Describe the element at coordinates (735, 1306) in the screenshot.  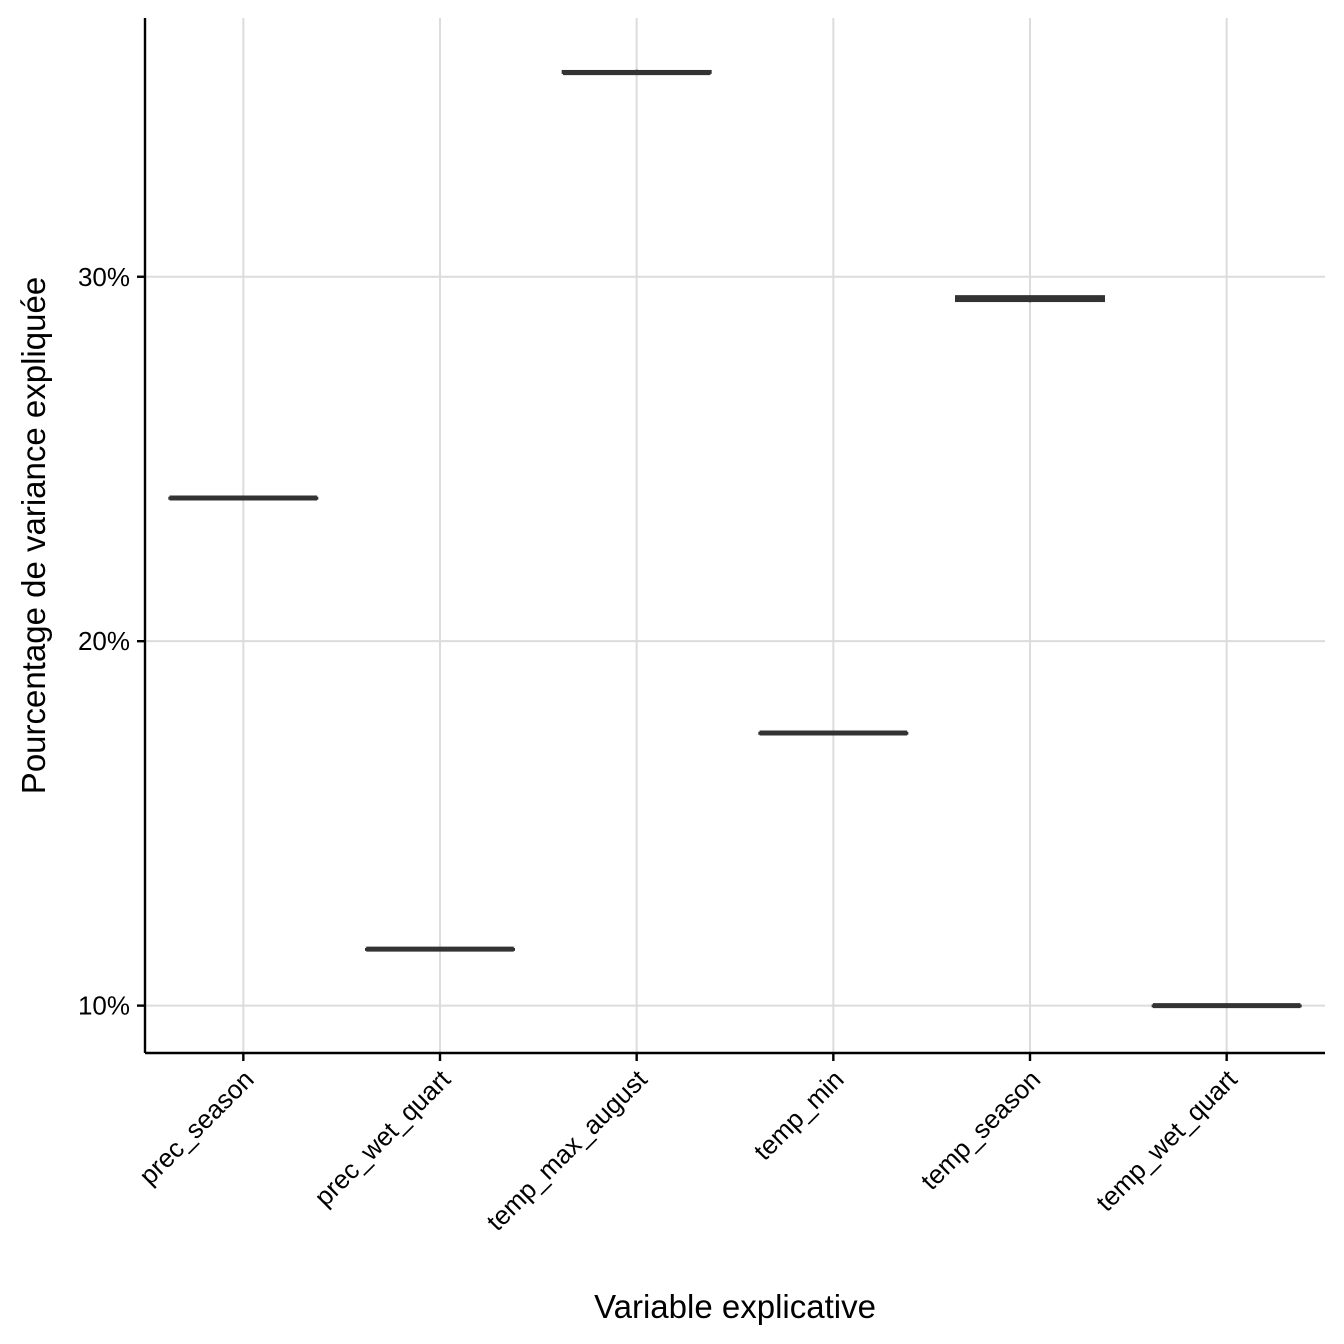
I see `x-axis-title: Variable explicative` at that location.